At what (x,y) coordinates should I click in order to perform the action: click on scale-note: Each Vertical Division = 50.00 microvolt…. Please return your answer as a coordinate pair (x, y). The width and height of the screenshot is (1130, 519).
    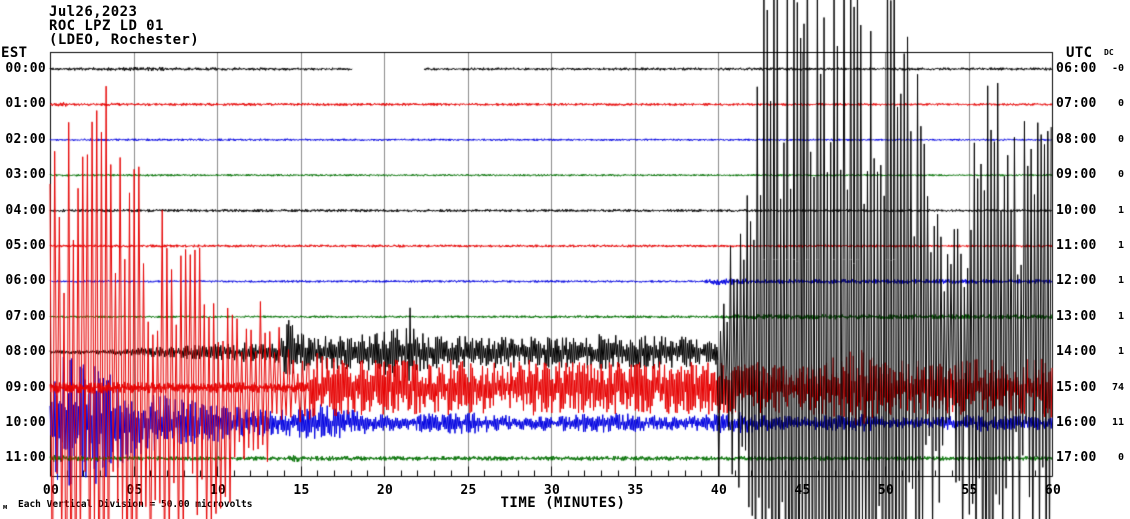
    Looking at the image, I should click on (135, 504).